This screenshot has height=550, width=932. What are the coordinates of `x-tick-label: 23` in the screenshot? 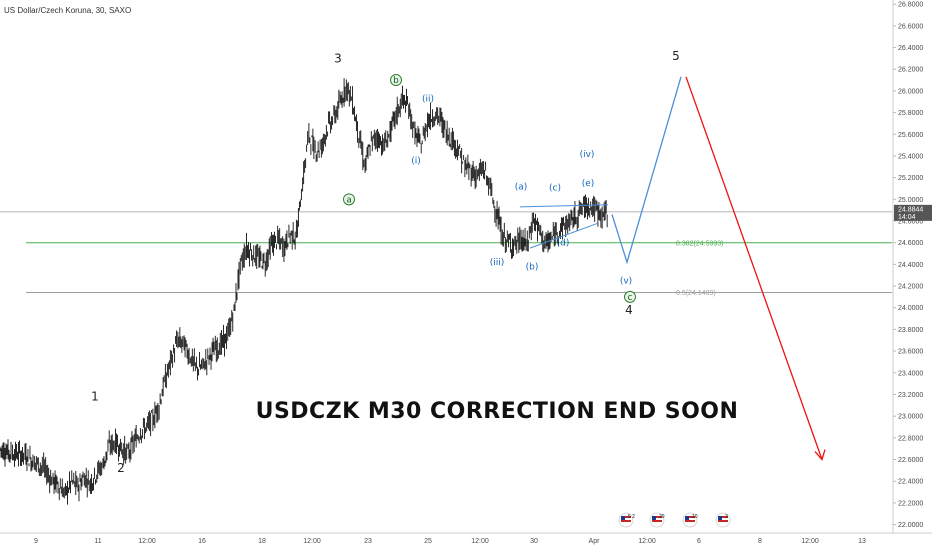 It's located at (368, 541).